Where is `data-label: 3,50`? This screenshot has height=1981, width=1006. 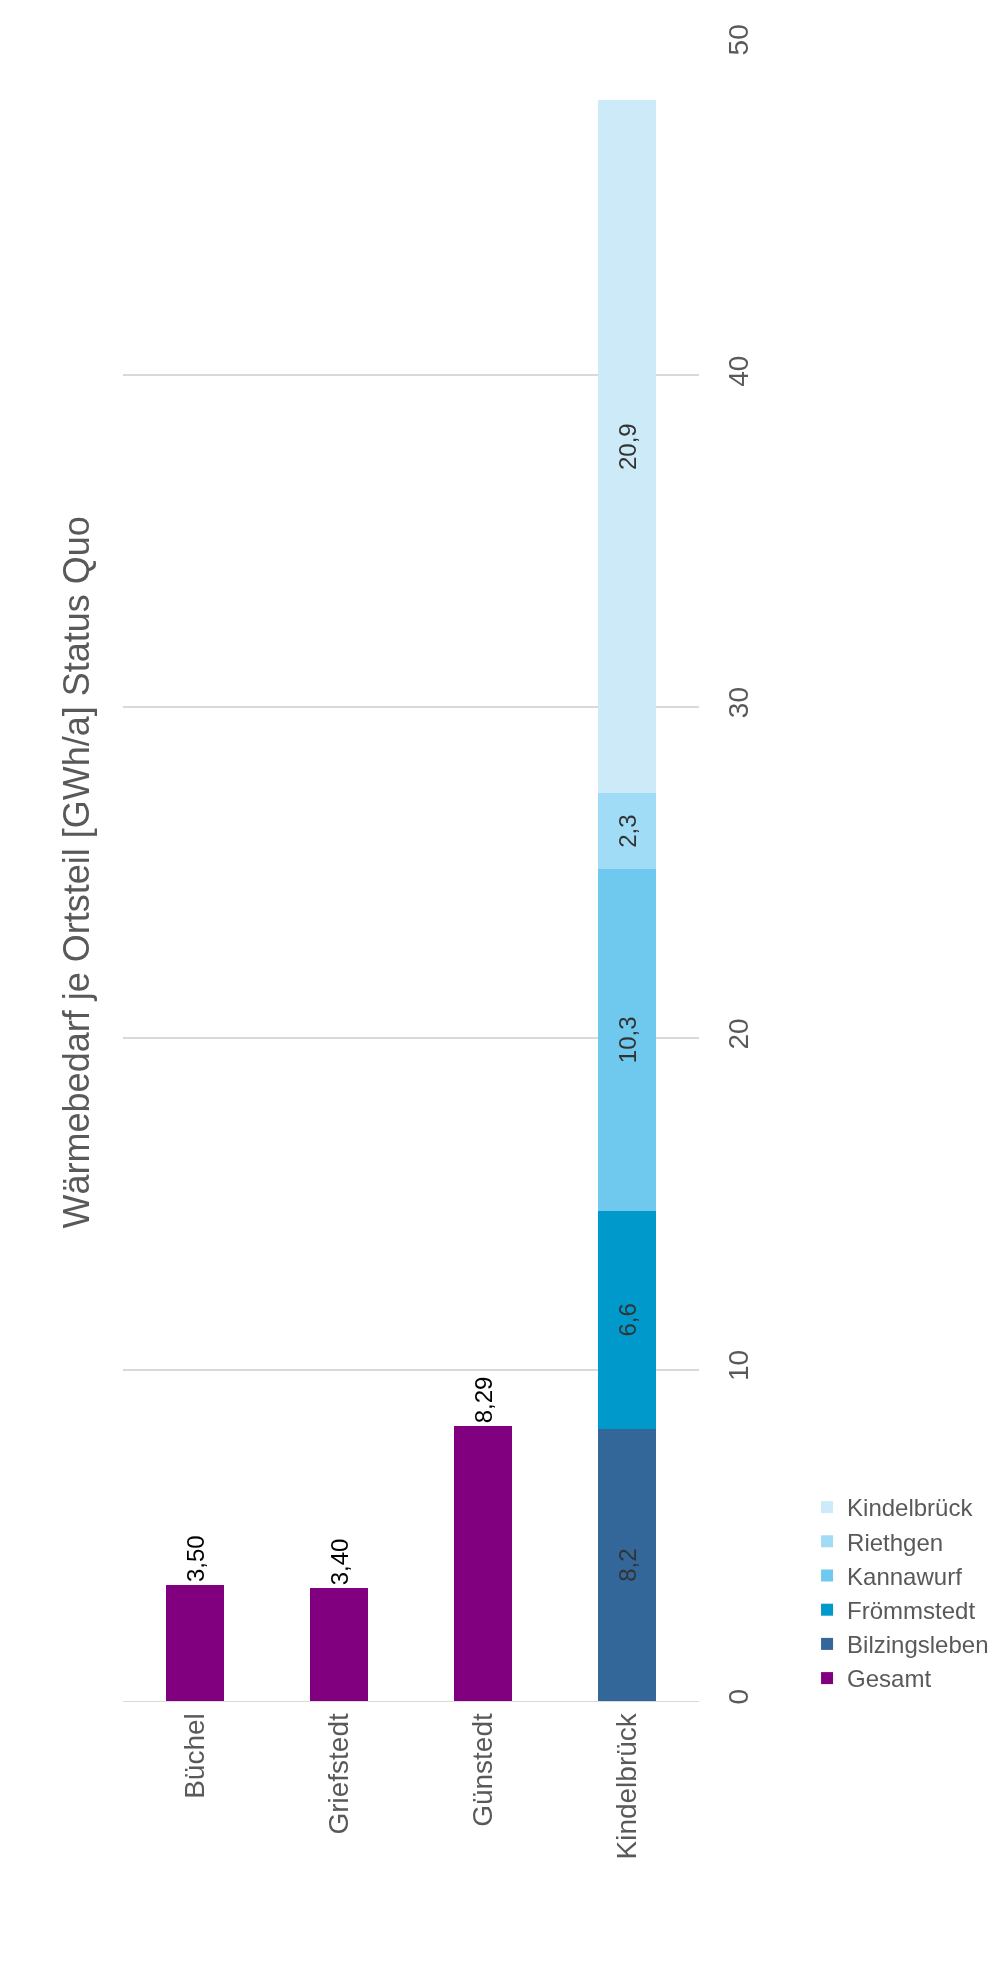
data-label: 3,50 is located at coordinates (195, 1559).